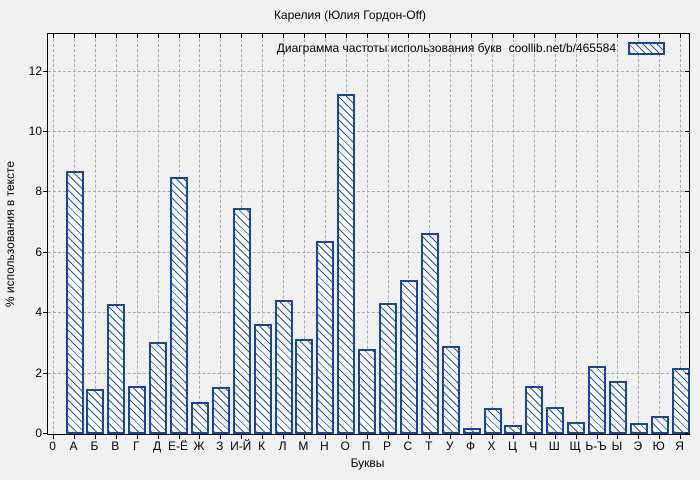 Image resolution: width=700 pixels, height=480 pixels. What do you see at coordinates (492, 421) in the screenshot?
I see `bar-Х` at bounding box center [492, 421].